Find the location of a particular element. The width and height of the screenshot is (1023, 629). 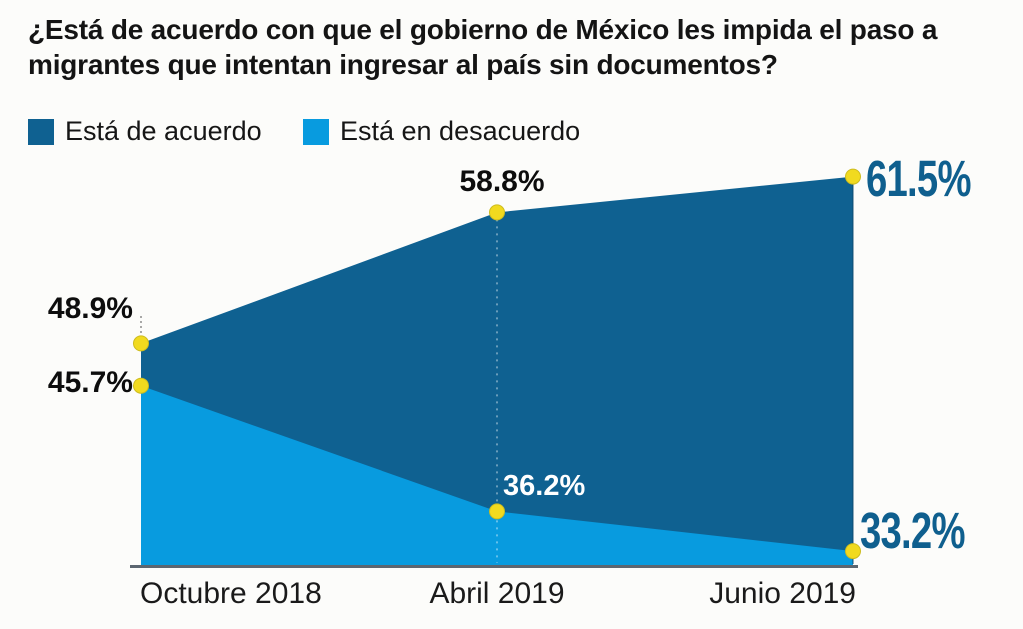

data-label-agree-abr2019: 58.8% is located at coordinates (502, 181).